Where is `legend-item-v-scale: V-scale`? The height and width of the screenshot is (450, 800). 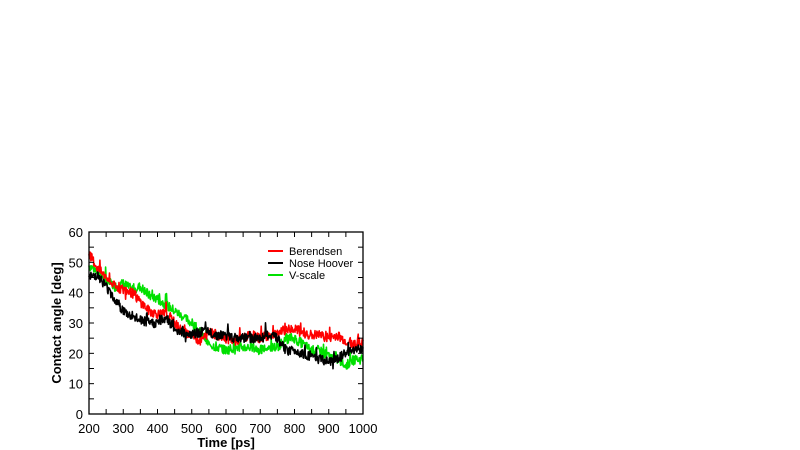
legend-item-v-scale: V-scale is located at coordinates (296, 276).